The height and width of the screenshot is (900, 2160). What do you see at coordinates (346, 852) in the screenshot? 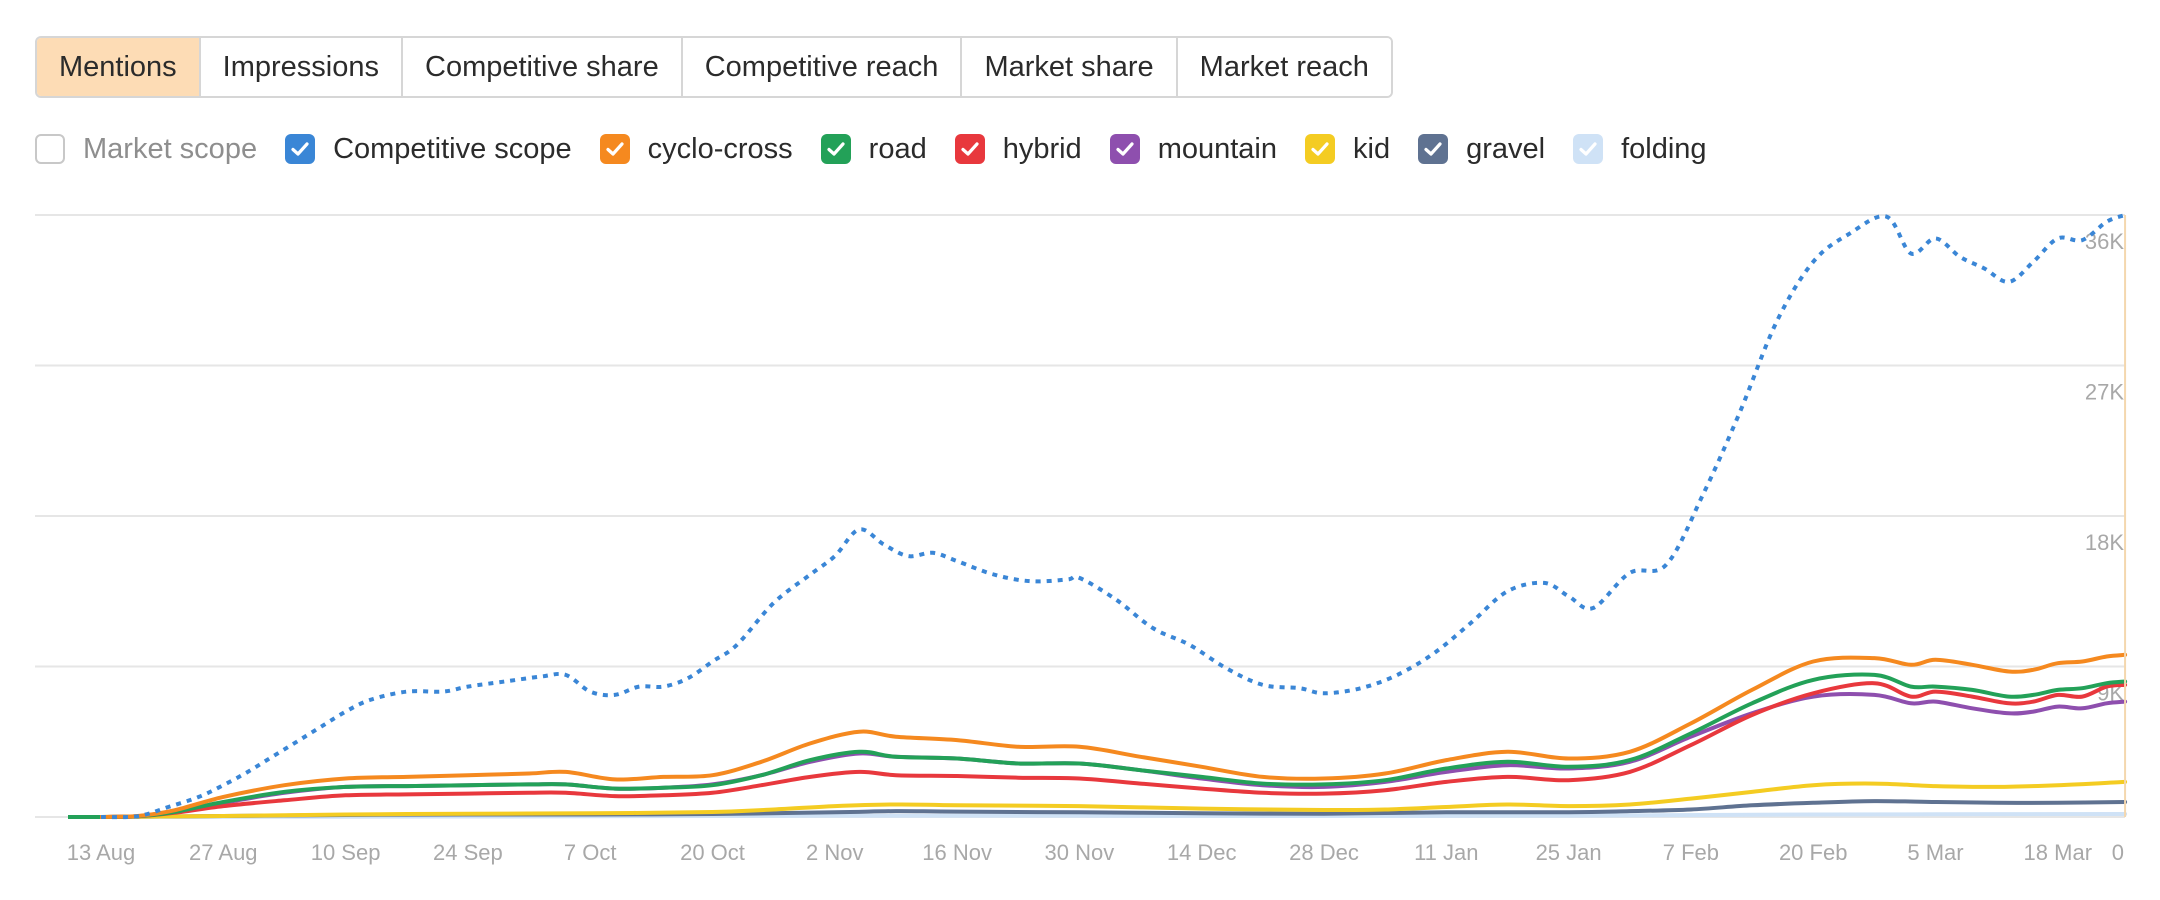
I see `x-tick-label: 10 Sep` at bounding box center [346, 852].